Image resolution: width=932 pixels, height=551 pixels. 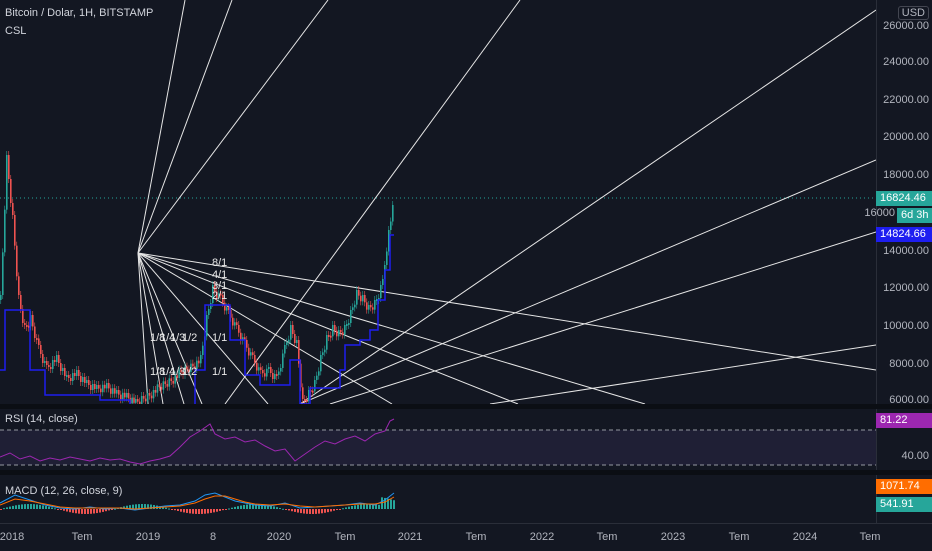 I want to click on fan-label: 1/1, so click(x=220, y=338).